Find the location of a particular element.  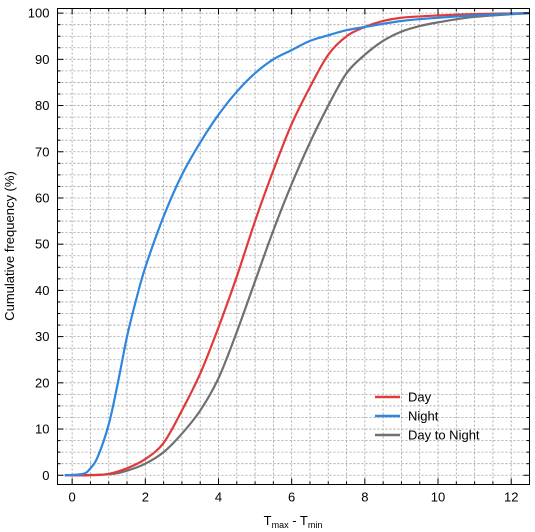

x-tick-label: 12 is located at coordinates (511, 497).